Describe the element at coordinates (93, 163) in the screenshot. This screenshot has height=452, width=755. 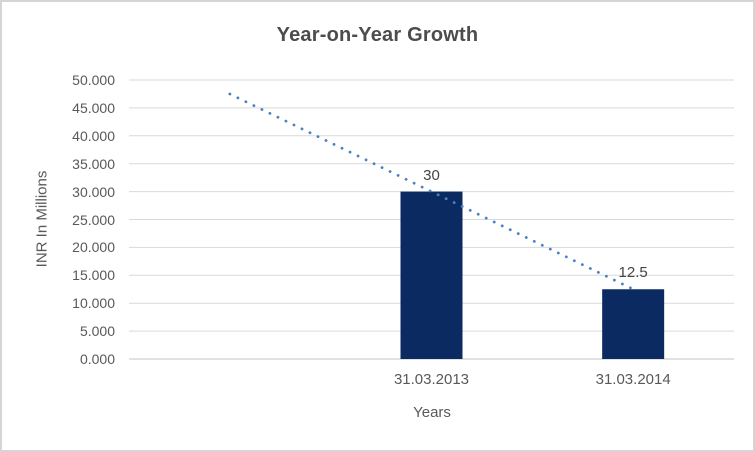
I see `y-tick-label: 35.000` at that location.